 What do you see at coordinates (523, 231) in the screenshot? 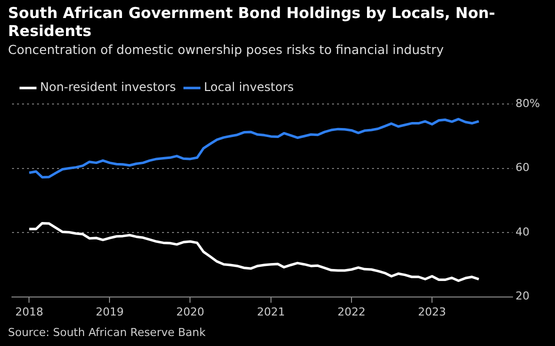
I see `y-tick-label: 40` at bounding box center [523, 231].